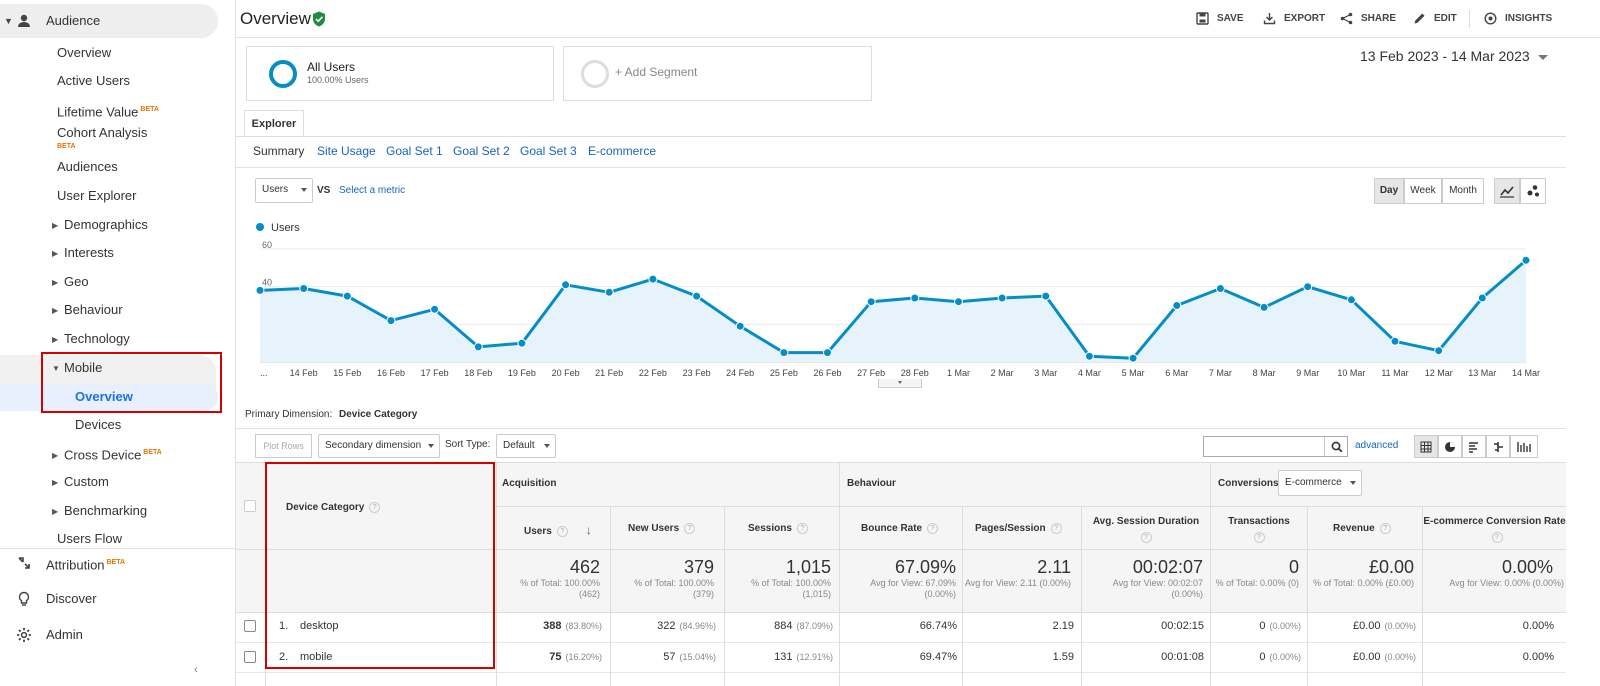 The image size is (1600, 686). Describe the element at coordinates (83, 367) in the screenshot. I see `sidebar-item-label: Mobile` at that location.